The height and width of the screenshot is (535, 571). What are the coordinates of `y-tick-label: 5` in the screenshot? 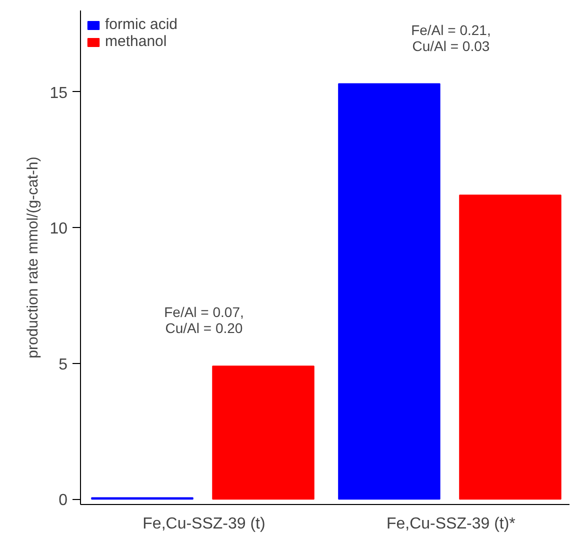 It's located at (63, 365).